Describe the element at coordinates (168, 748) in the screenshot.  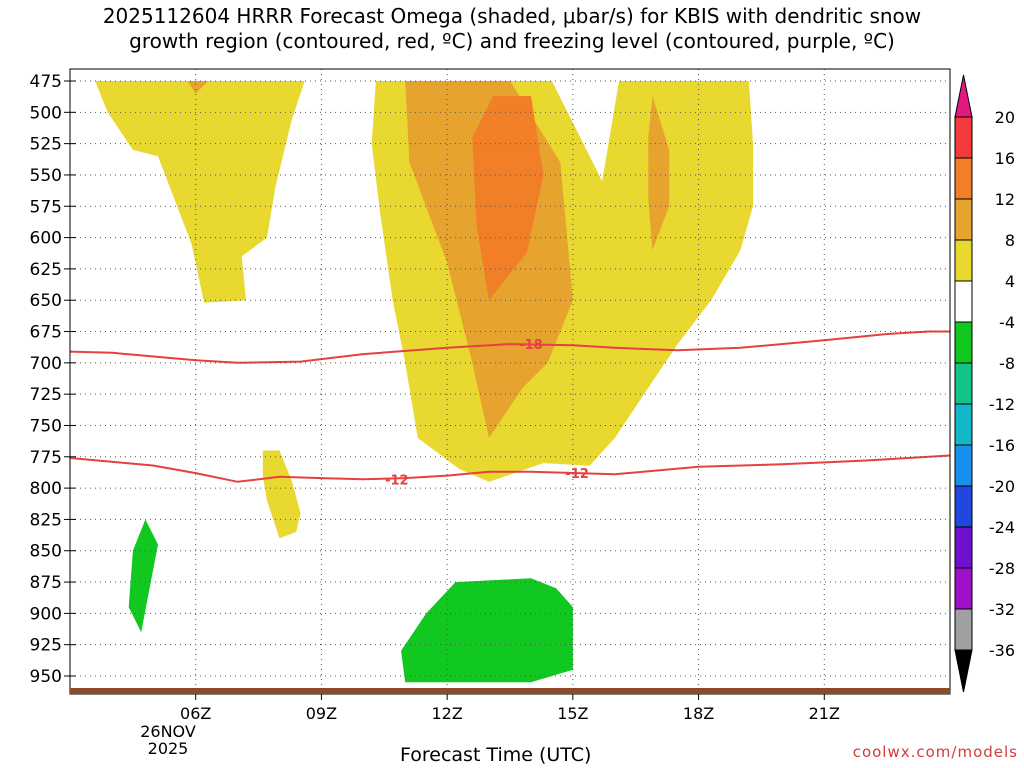
I see `date-label-year: 2025` at that location.